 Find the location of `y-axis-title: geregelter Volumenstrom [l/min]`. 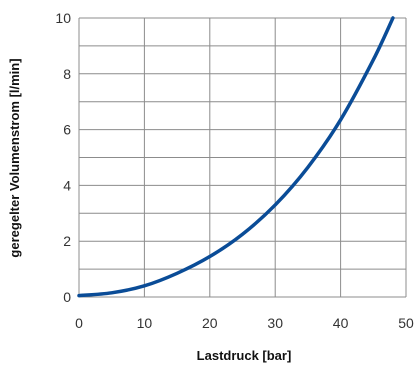

y-axis-title: geregelter Volumenstrom [l/min] is located at coordinates (14, 157).